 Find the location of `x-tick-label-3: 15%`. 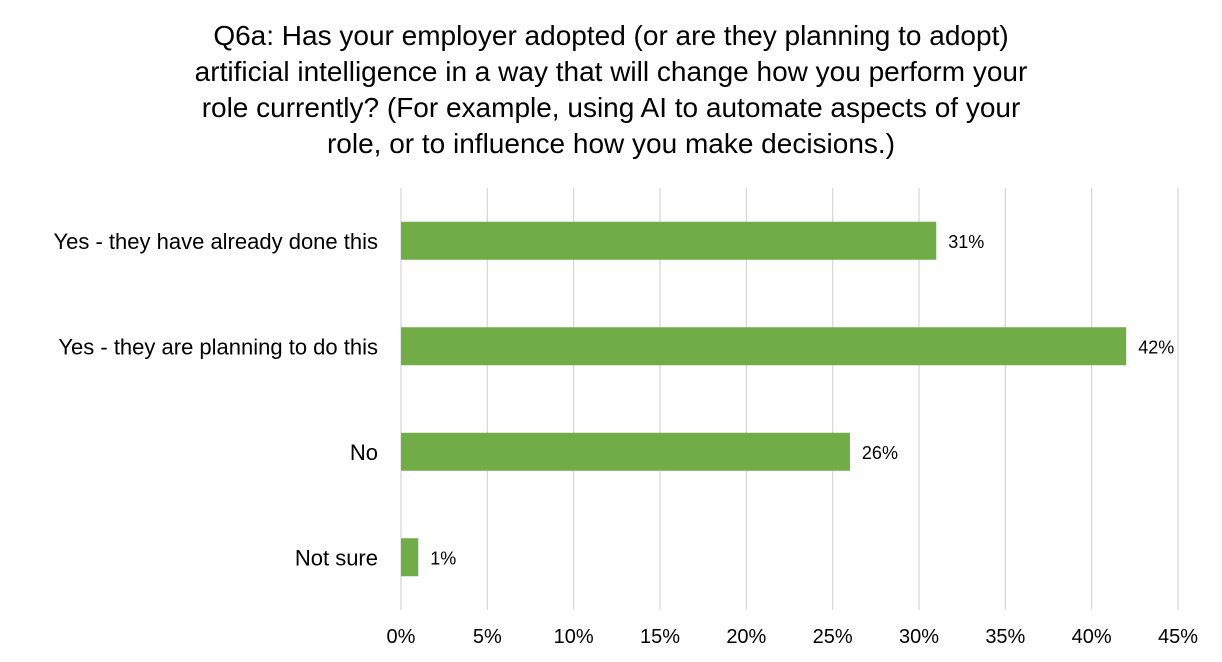

x-tick-label-3: 15% is located at coordinates (660, 637).